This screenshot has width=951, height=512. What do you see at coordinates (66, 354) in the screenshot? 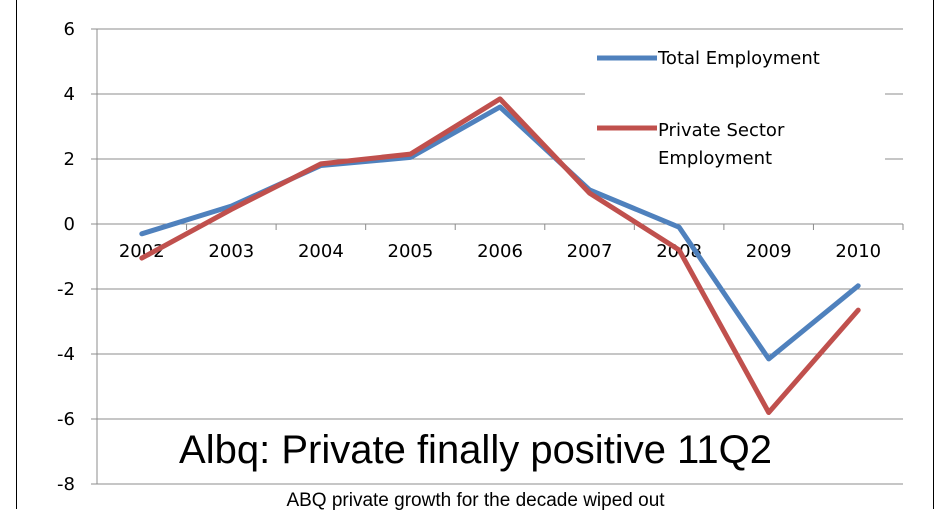
I see `y-tick-label: -4` at bounding box center [66, 354].